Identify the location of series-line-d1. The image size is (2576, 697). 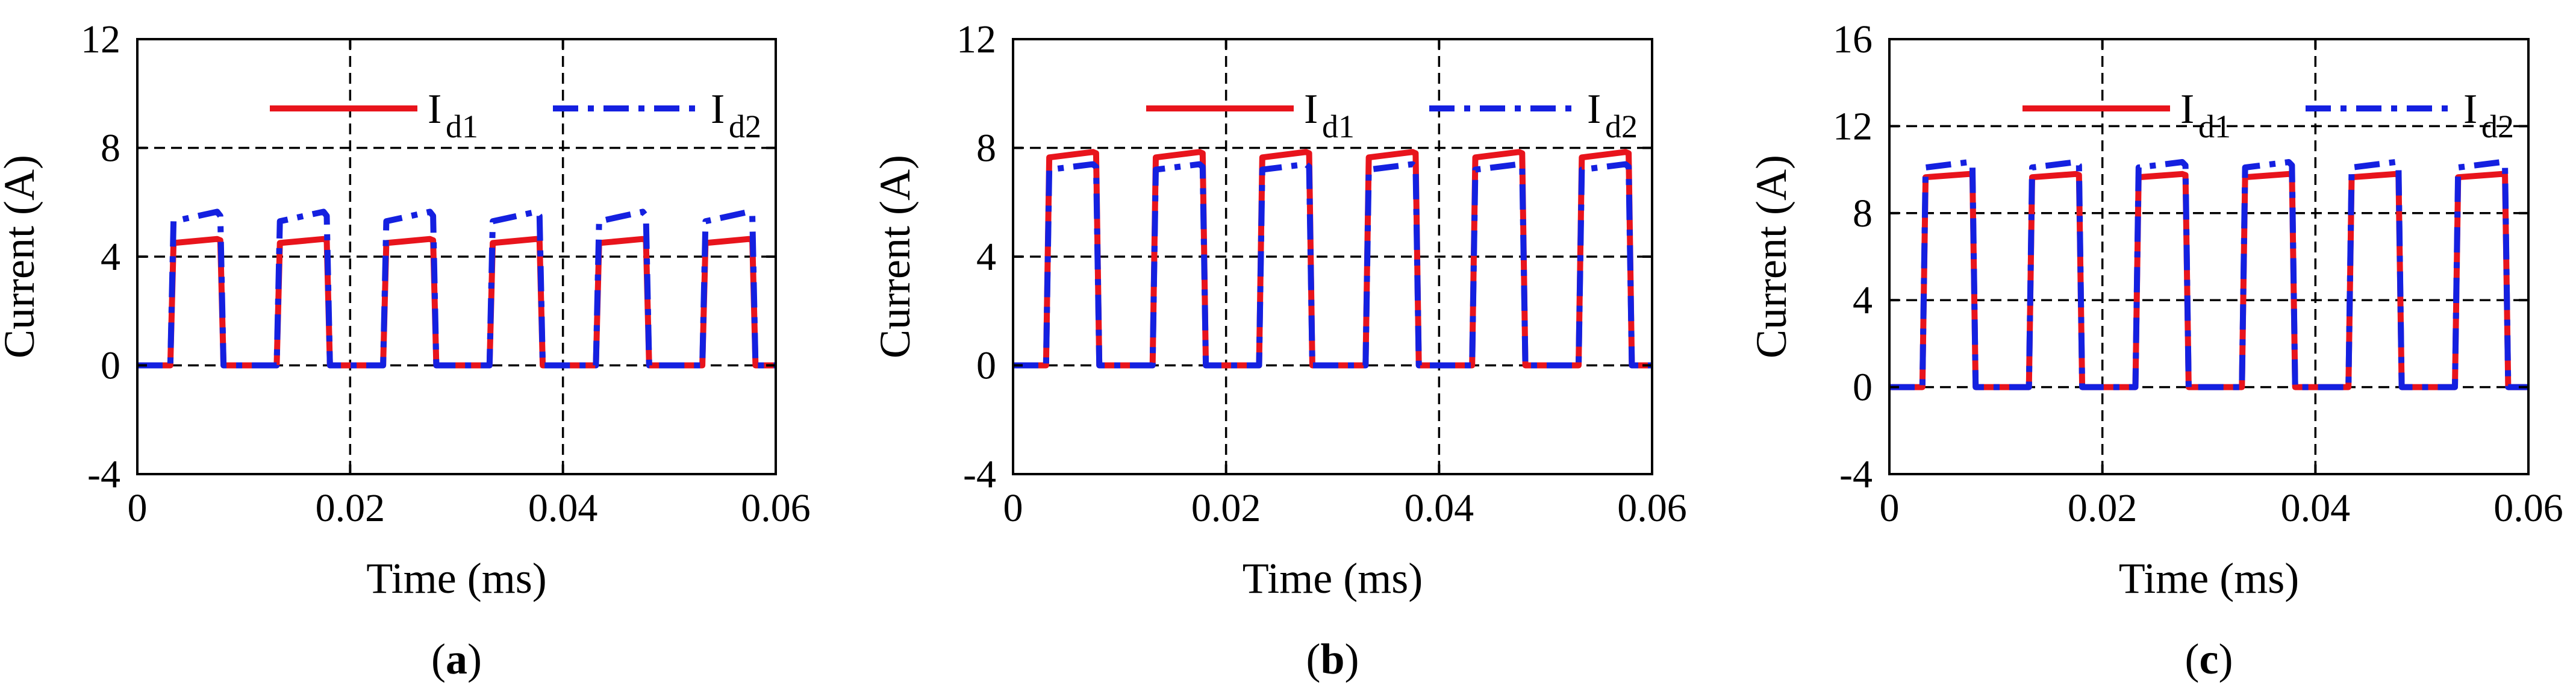
(456, 302).